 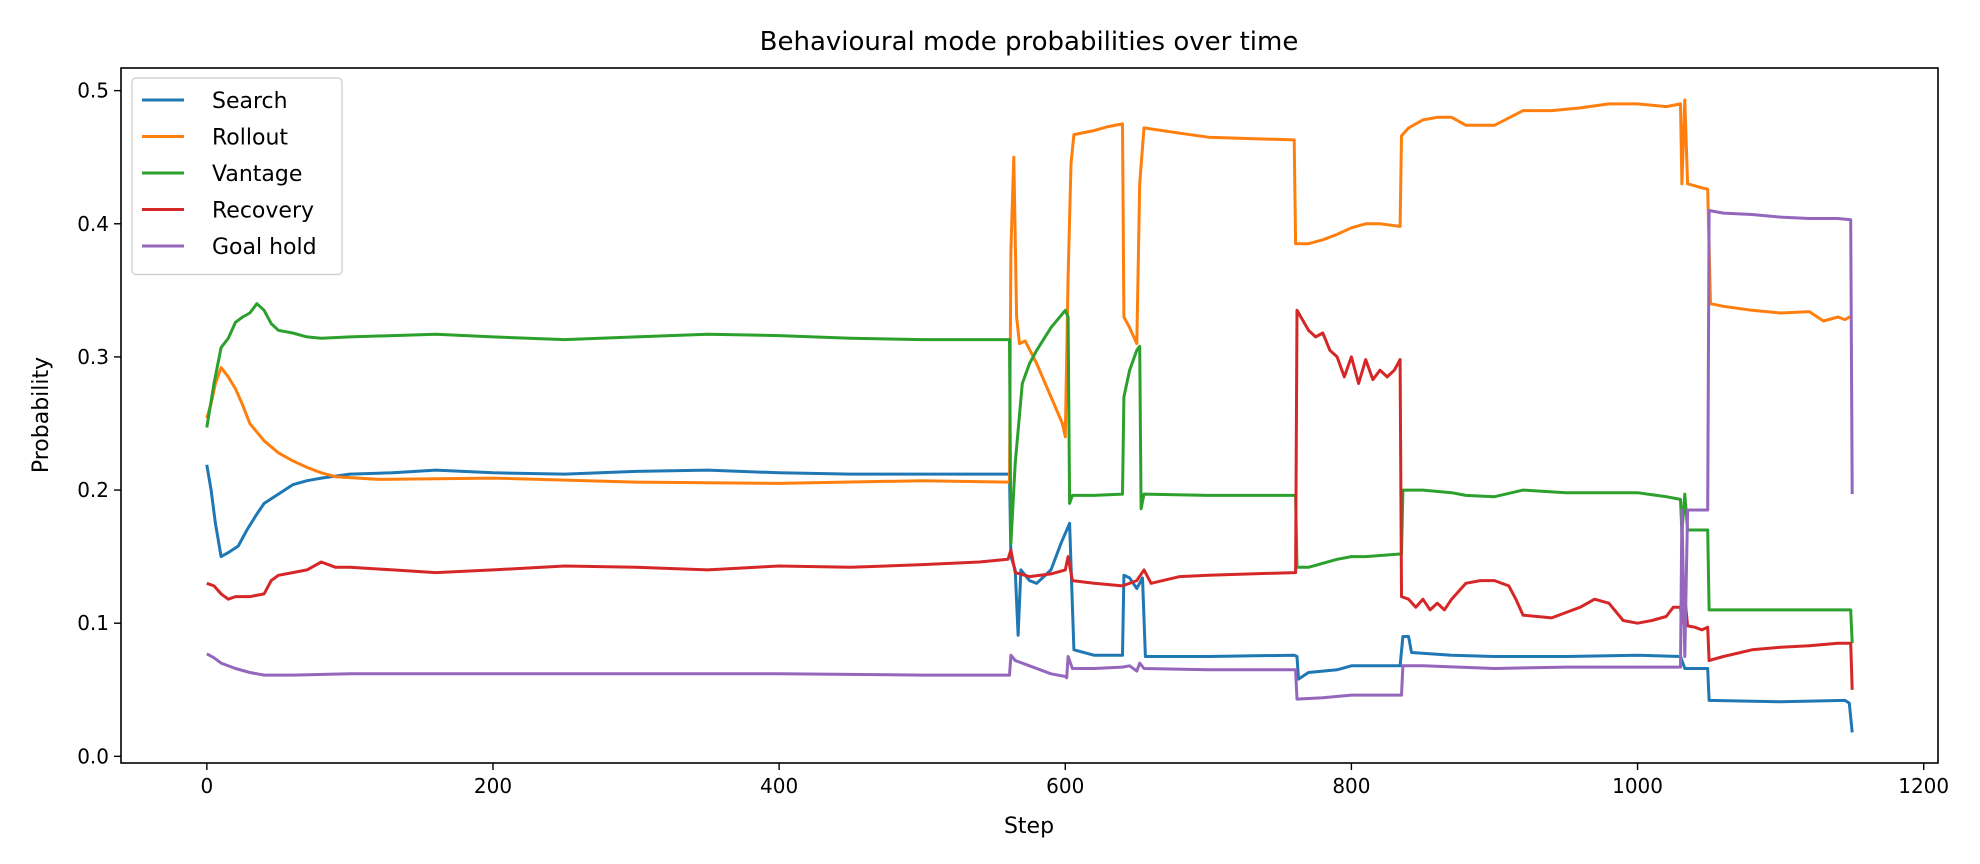 I want to click on legend-label: Rollout, so click(x=250, y=138).